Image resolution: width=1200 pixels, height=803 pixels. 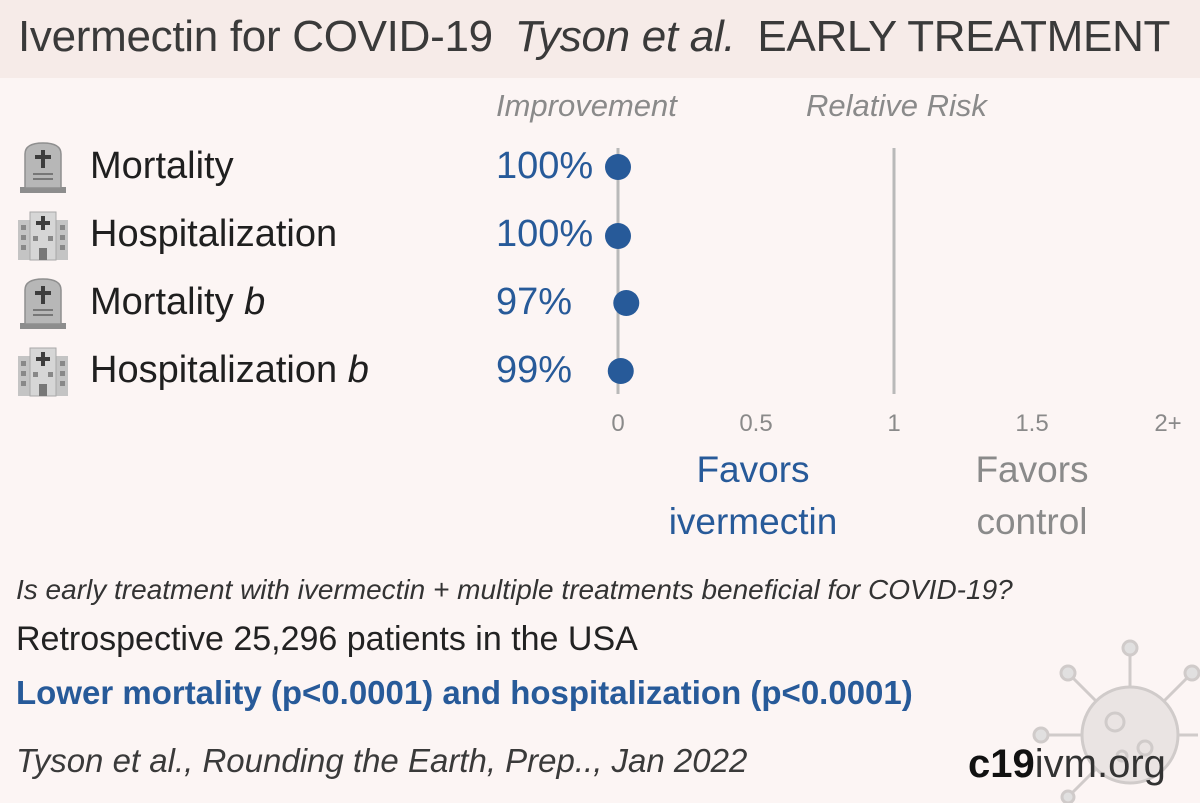 I want to click on row-label-mortality-b: Mortality b, so click(x=178, y=302).